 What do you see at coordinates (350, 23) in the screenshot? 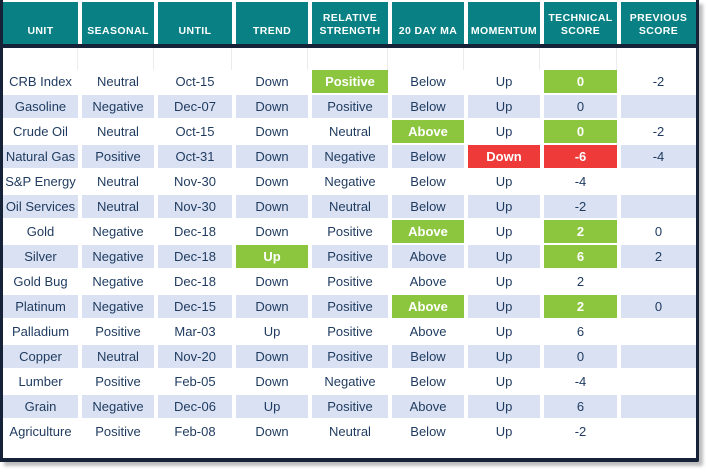
I see `col-header-relative_strength: RELATIVE STRENGTH` at bounding box center [350, 23].